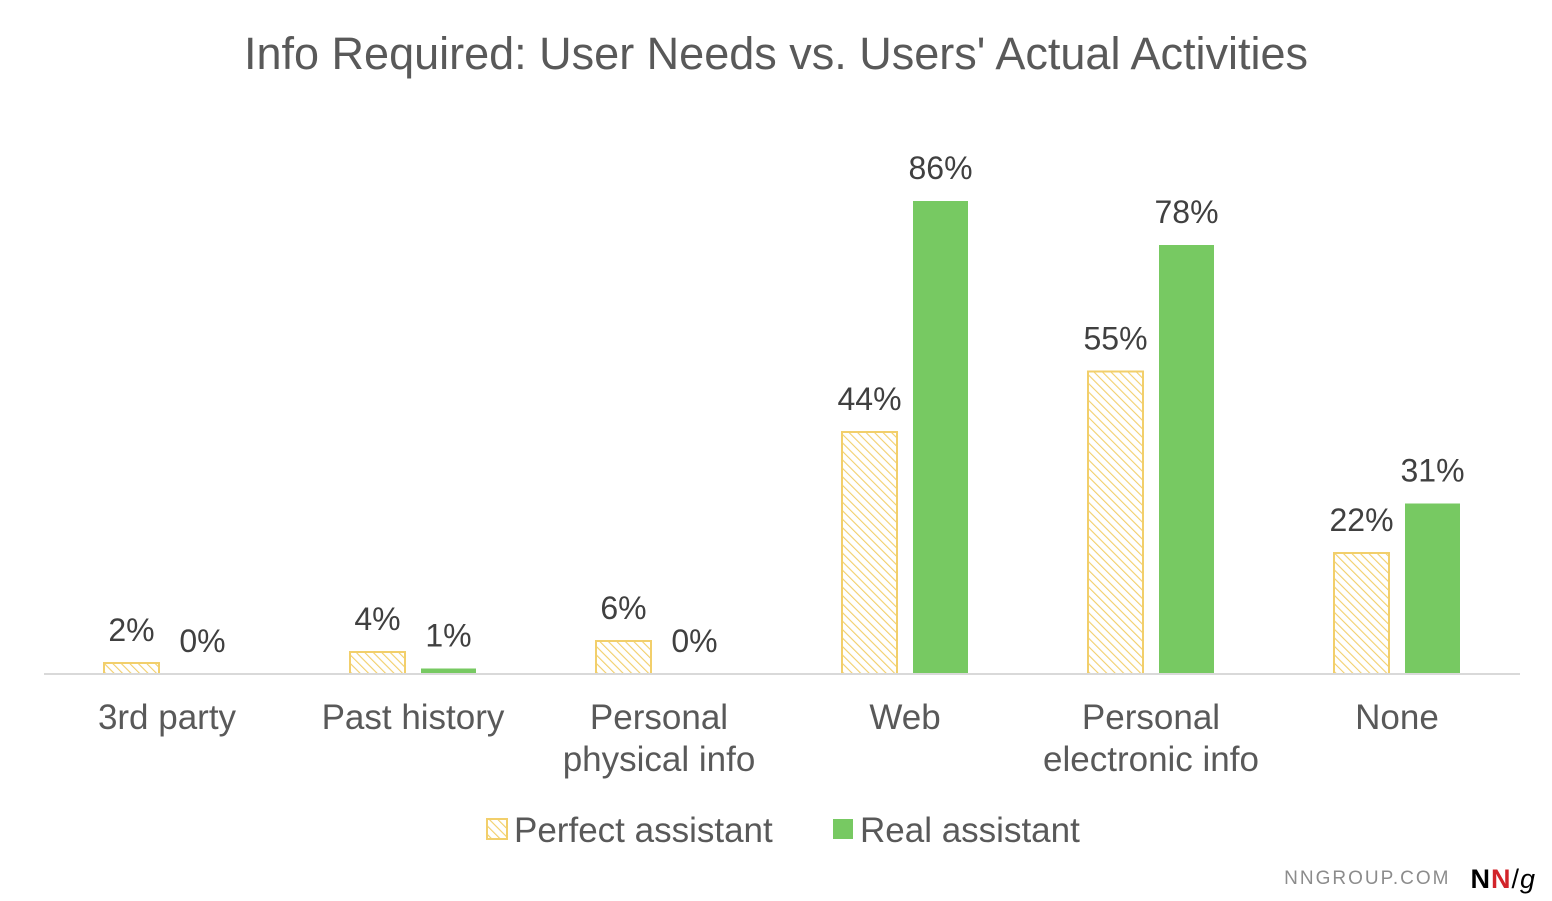 The width and height of the screenshot is (1552, 901). Describe the element at coordinates (1115, 339) in the screenshot. I see `data-label-perfect-assistant-personal-electronic-info: 55%` at that location.